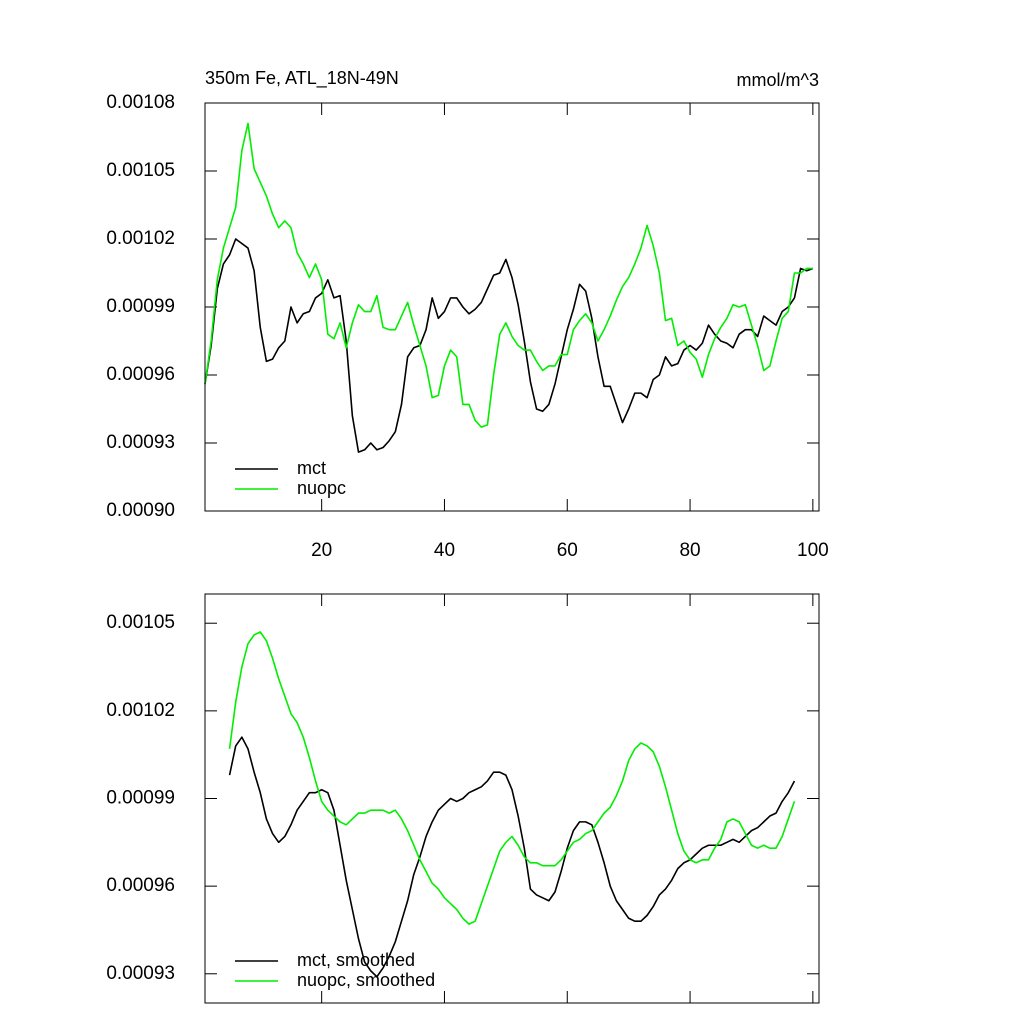 The width and height of the screenshot is (1024, 1029). What do you see at coordinates (311, 468) in the screenshot?
I see `legend-label: mct` at bounding box center [311, 468].